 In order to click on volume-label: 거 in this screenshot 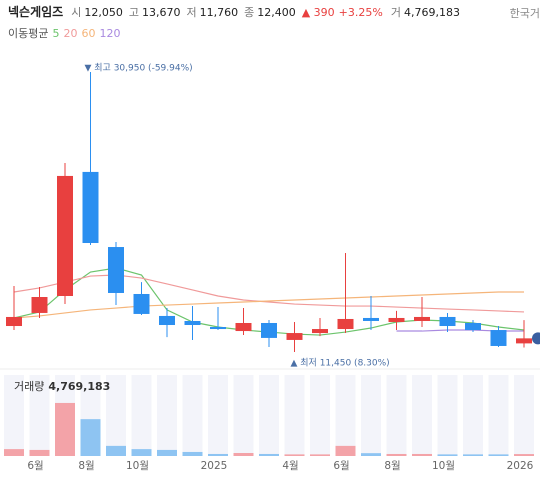, I will do `click(395, 12)`.